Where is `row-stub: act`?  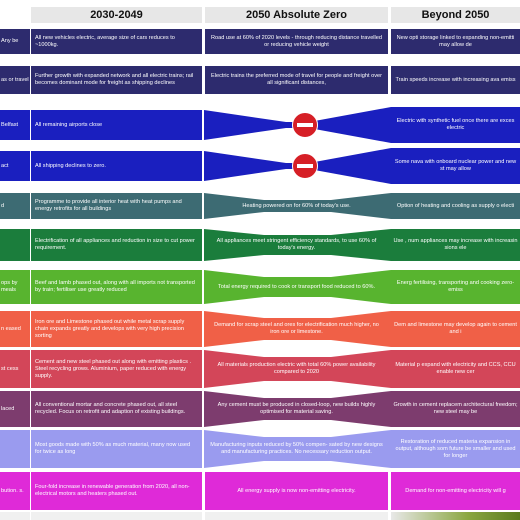
row-stub: act is located at coordinates (15, 166).